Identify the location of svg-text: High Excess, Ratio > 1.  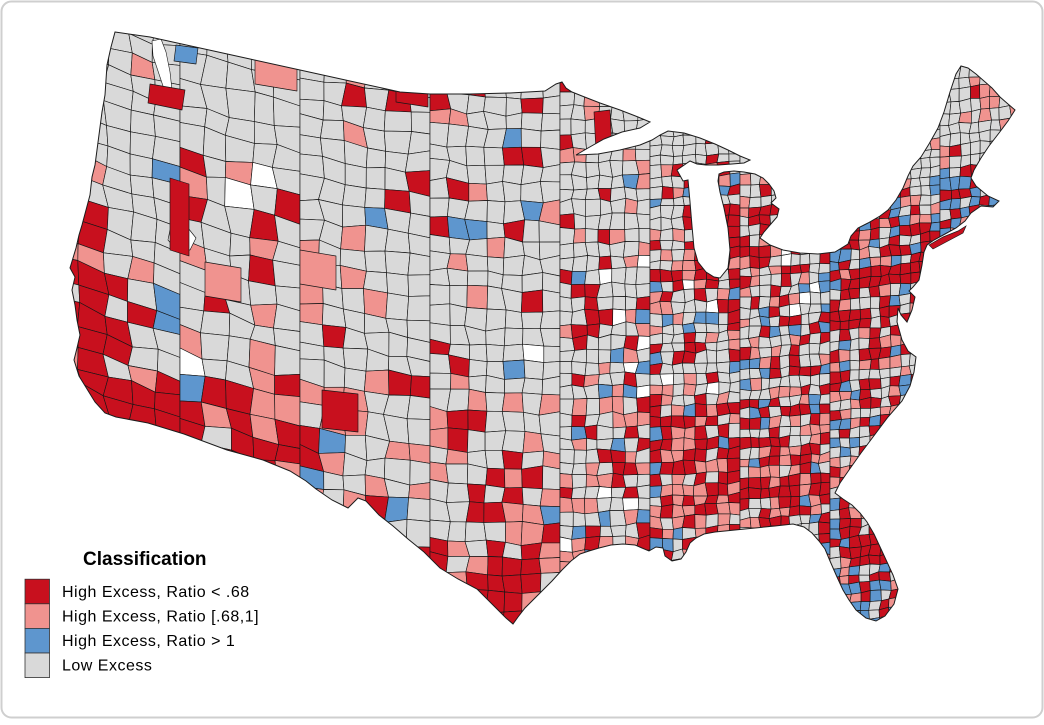
(148, 641).